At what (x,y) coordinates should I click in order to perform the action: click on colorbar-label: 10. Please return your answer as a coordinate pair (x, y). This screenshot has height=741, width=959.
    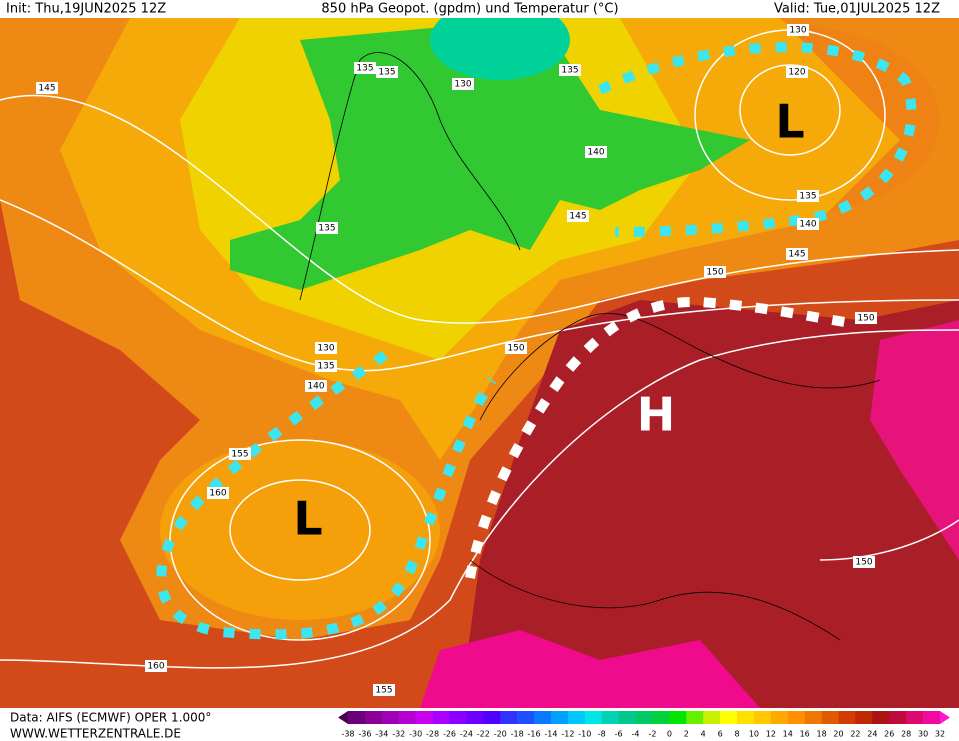
    Looking at the image, I should click on (754, 734).